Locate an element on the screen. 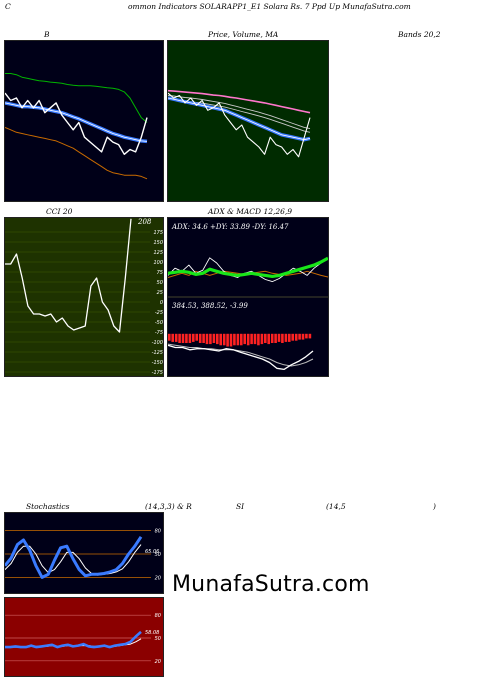 This screenshot has width=500, height=680. cci-tick-label: 50 is located at coordinates (160, 283).